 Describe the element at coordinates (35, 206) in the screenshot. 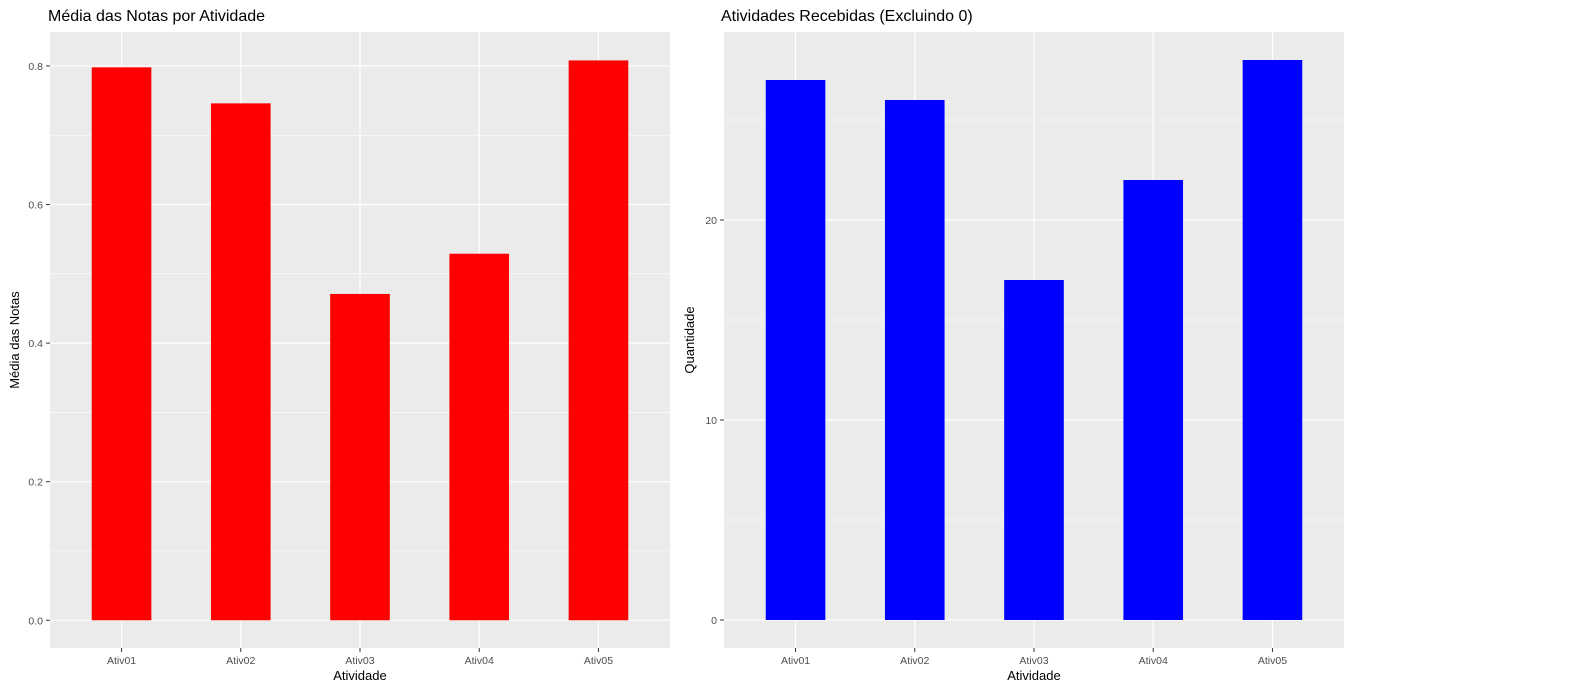

I see `y-tick-label: 0.6` at that location.